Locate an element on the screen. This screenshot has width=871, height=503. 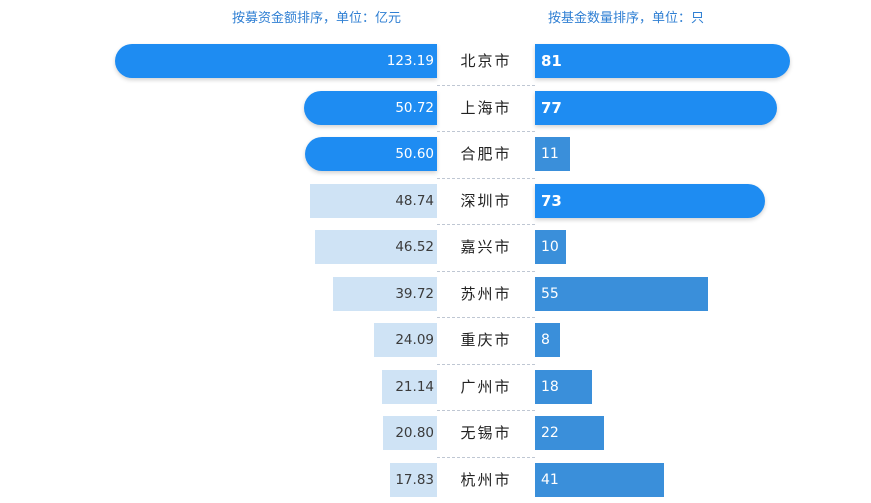
right-value-label: 73 is located at coordinates (551, 201).